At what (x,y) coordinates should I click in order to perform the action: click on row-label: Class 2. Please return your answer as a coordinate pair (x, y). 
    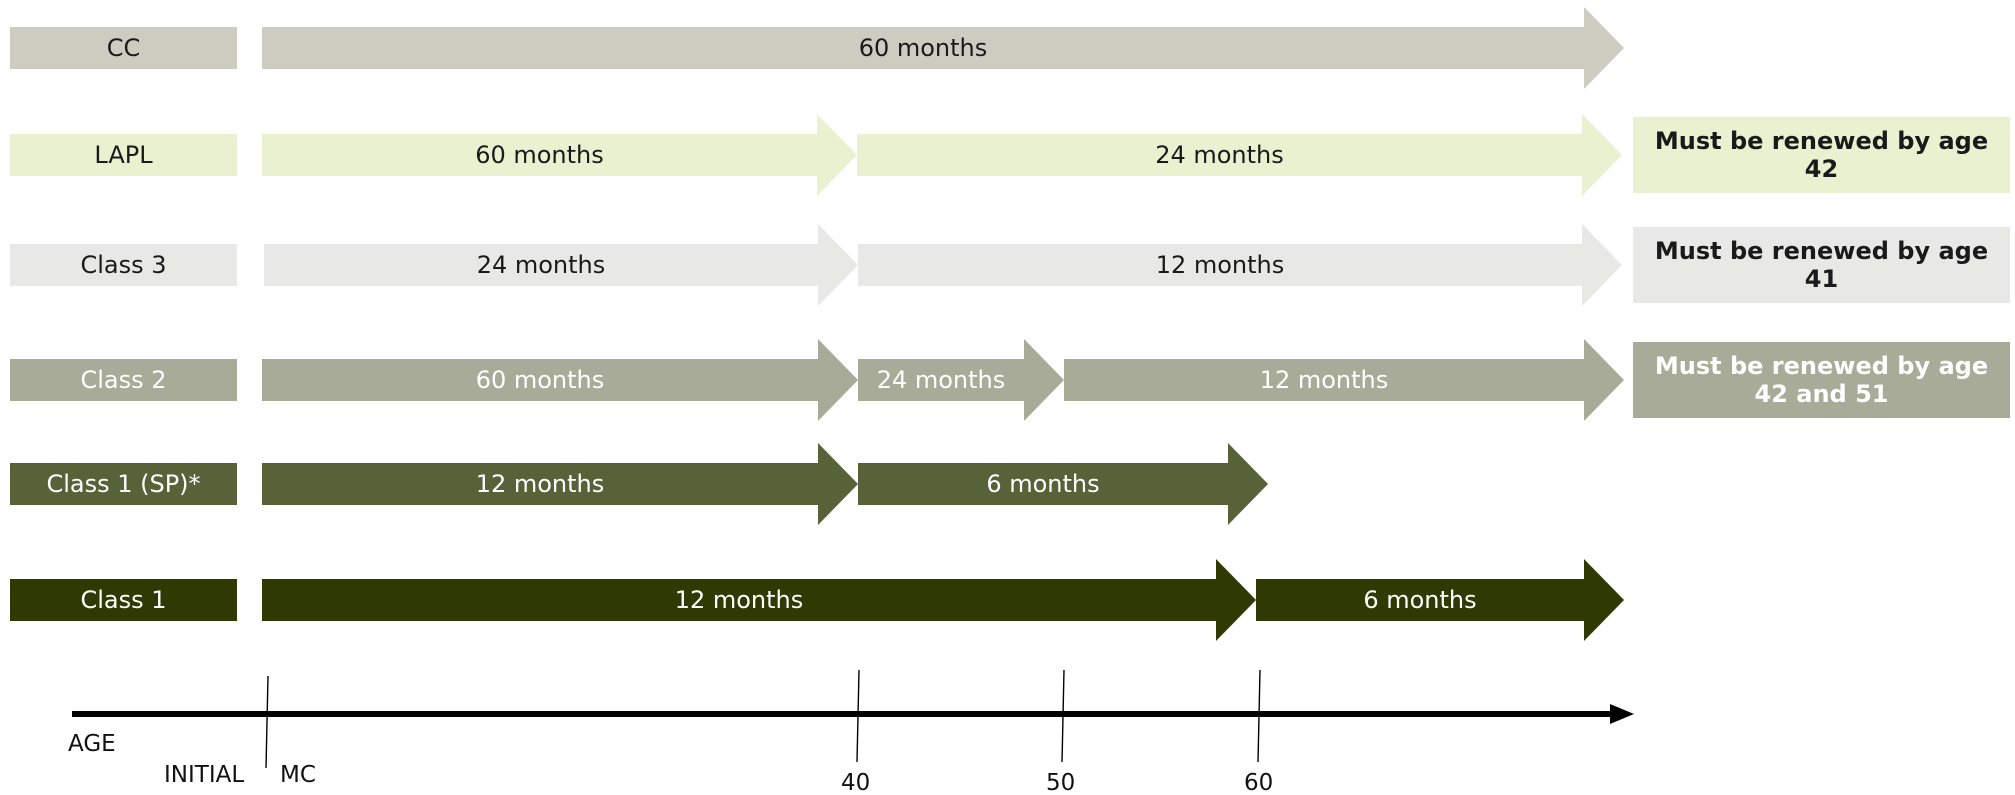
    Looking at the image, I should click on (123, 380).